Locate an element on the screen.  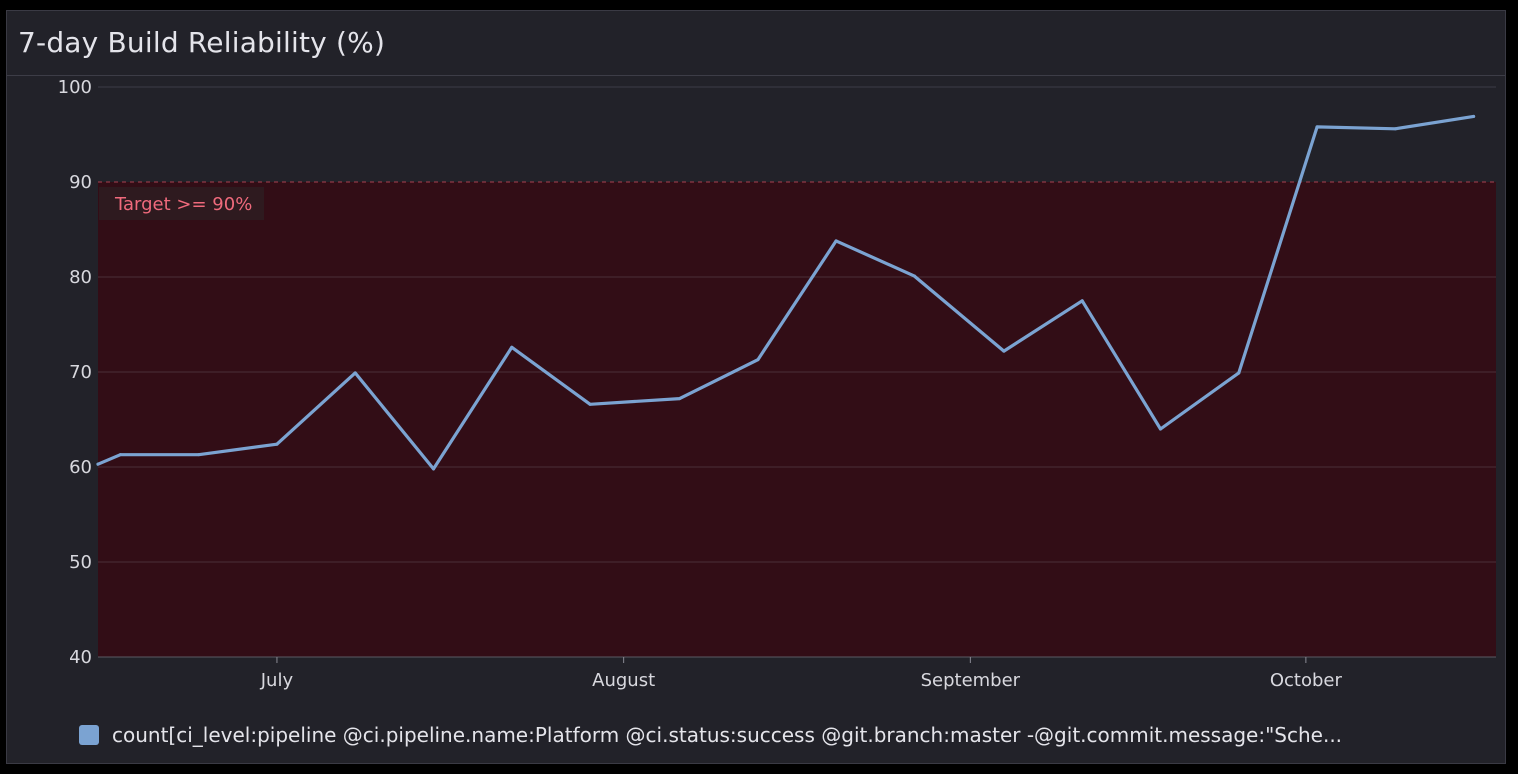
y-tick-label-60: 60 is located at coordinates (80, 467).